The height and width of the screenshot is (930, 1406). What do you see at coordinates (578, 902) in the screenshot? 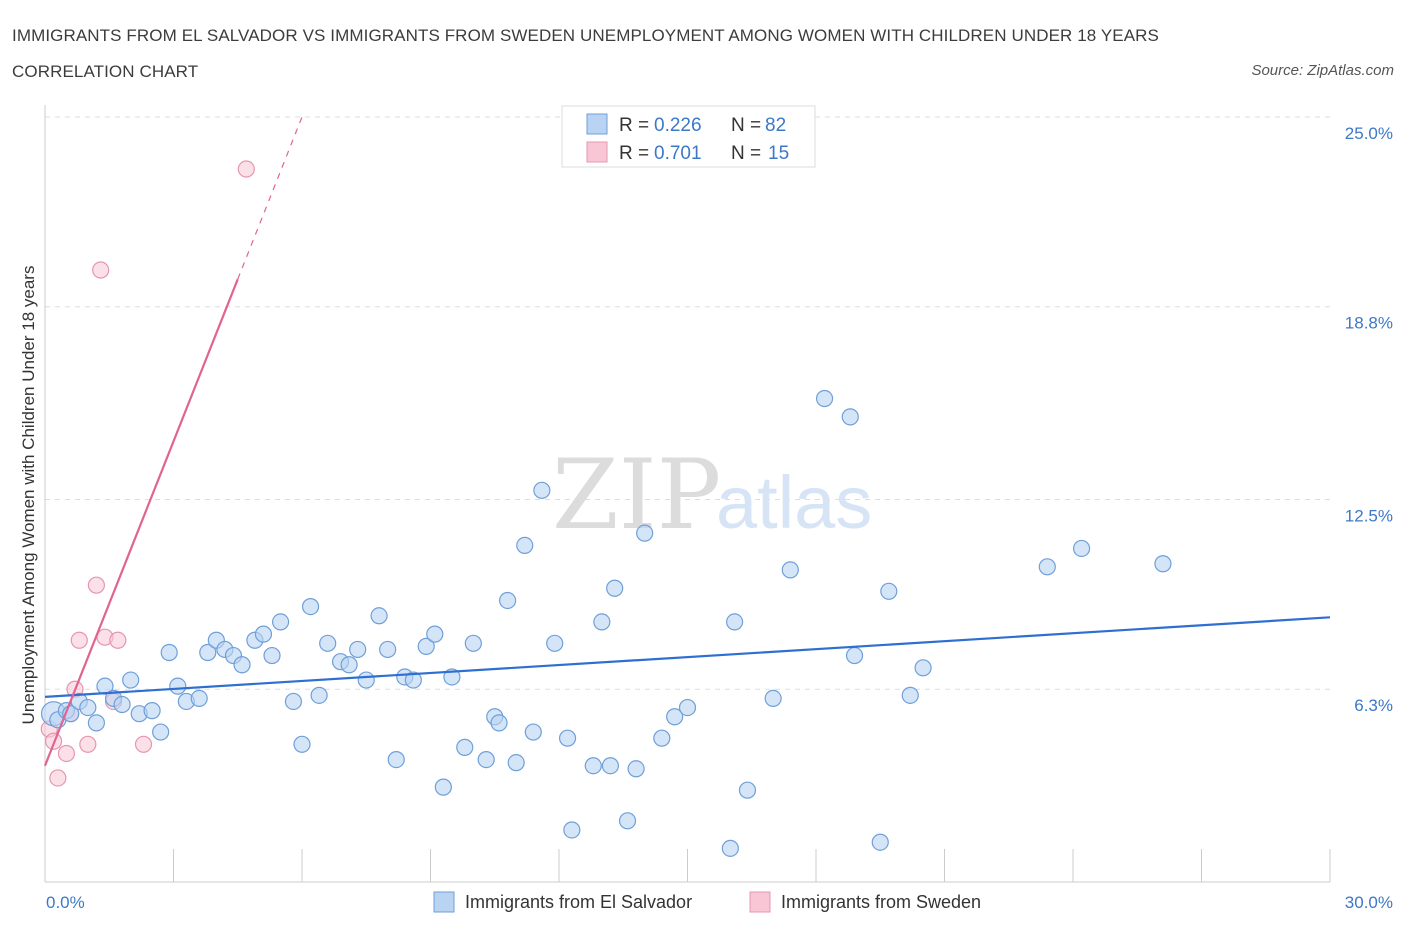
I see `bottom-legend-label-salvador: Immigrants from El Salvador` at bounding box center [578, 902].